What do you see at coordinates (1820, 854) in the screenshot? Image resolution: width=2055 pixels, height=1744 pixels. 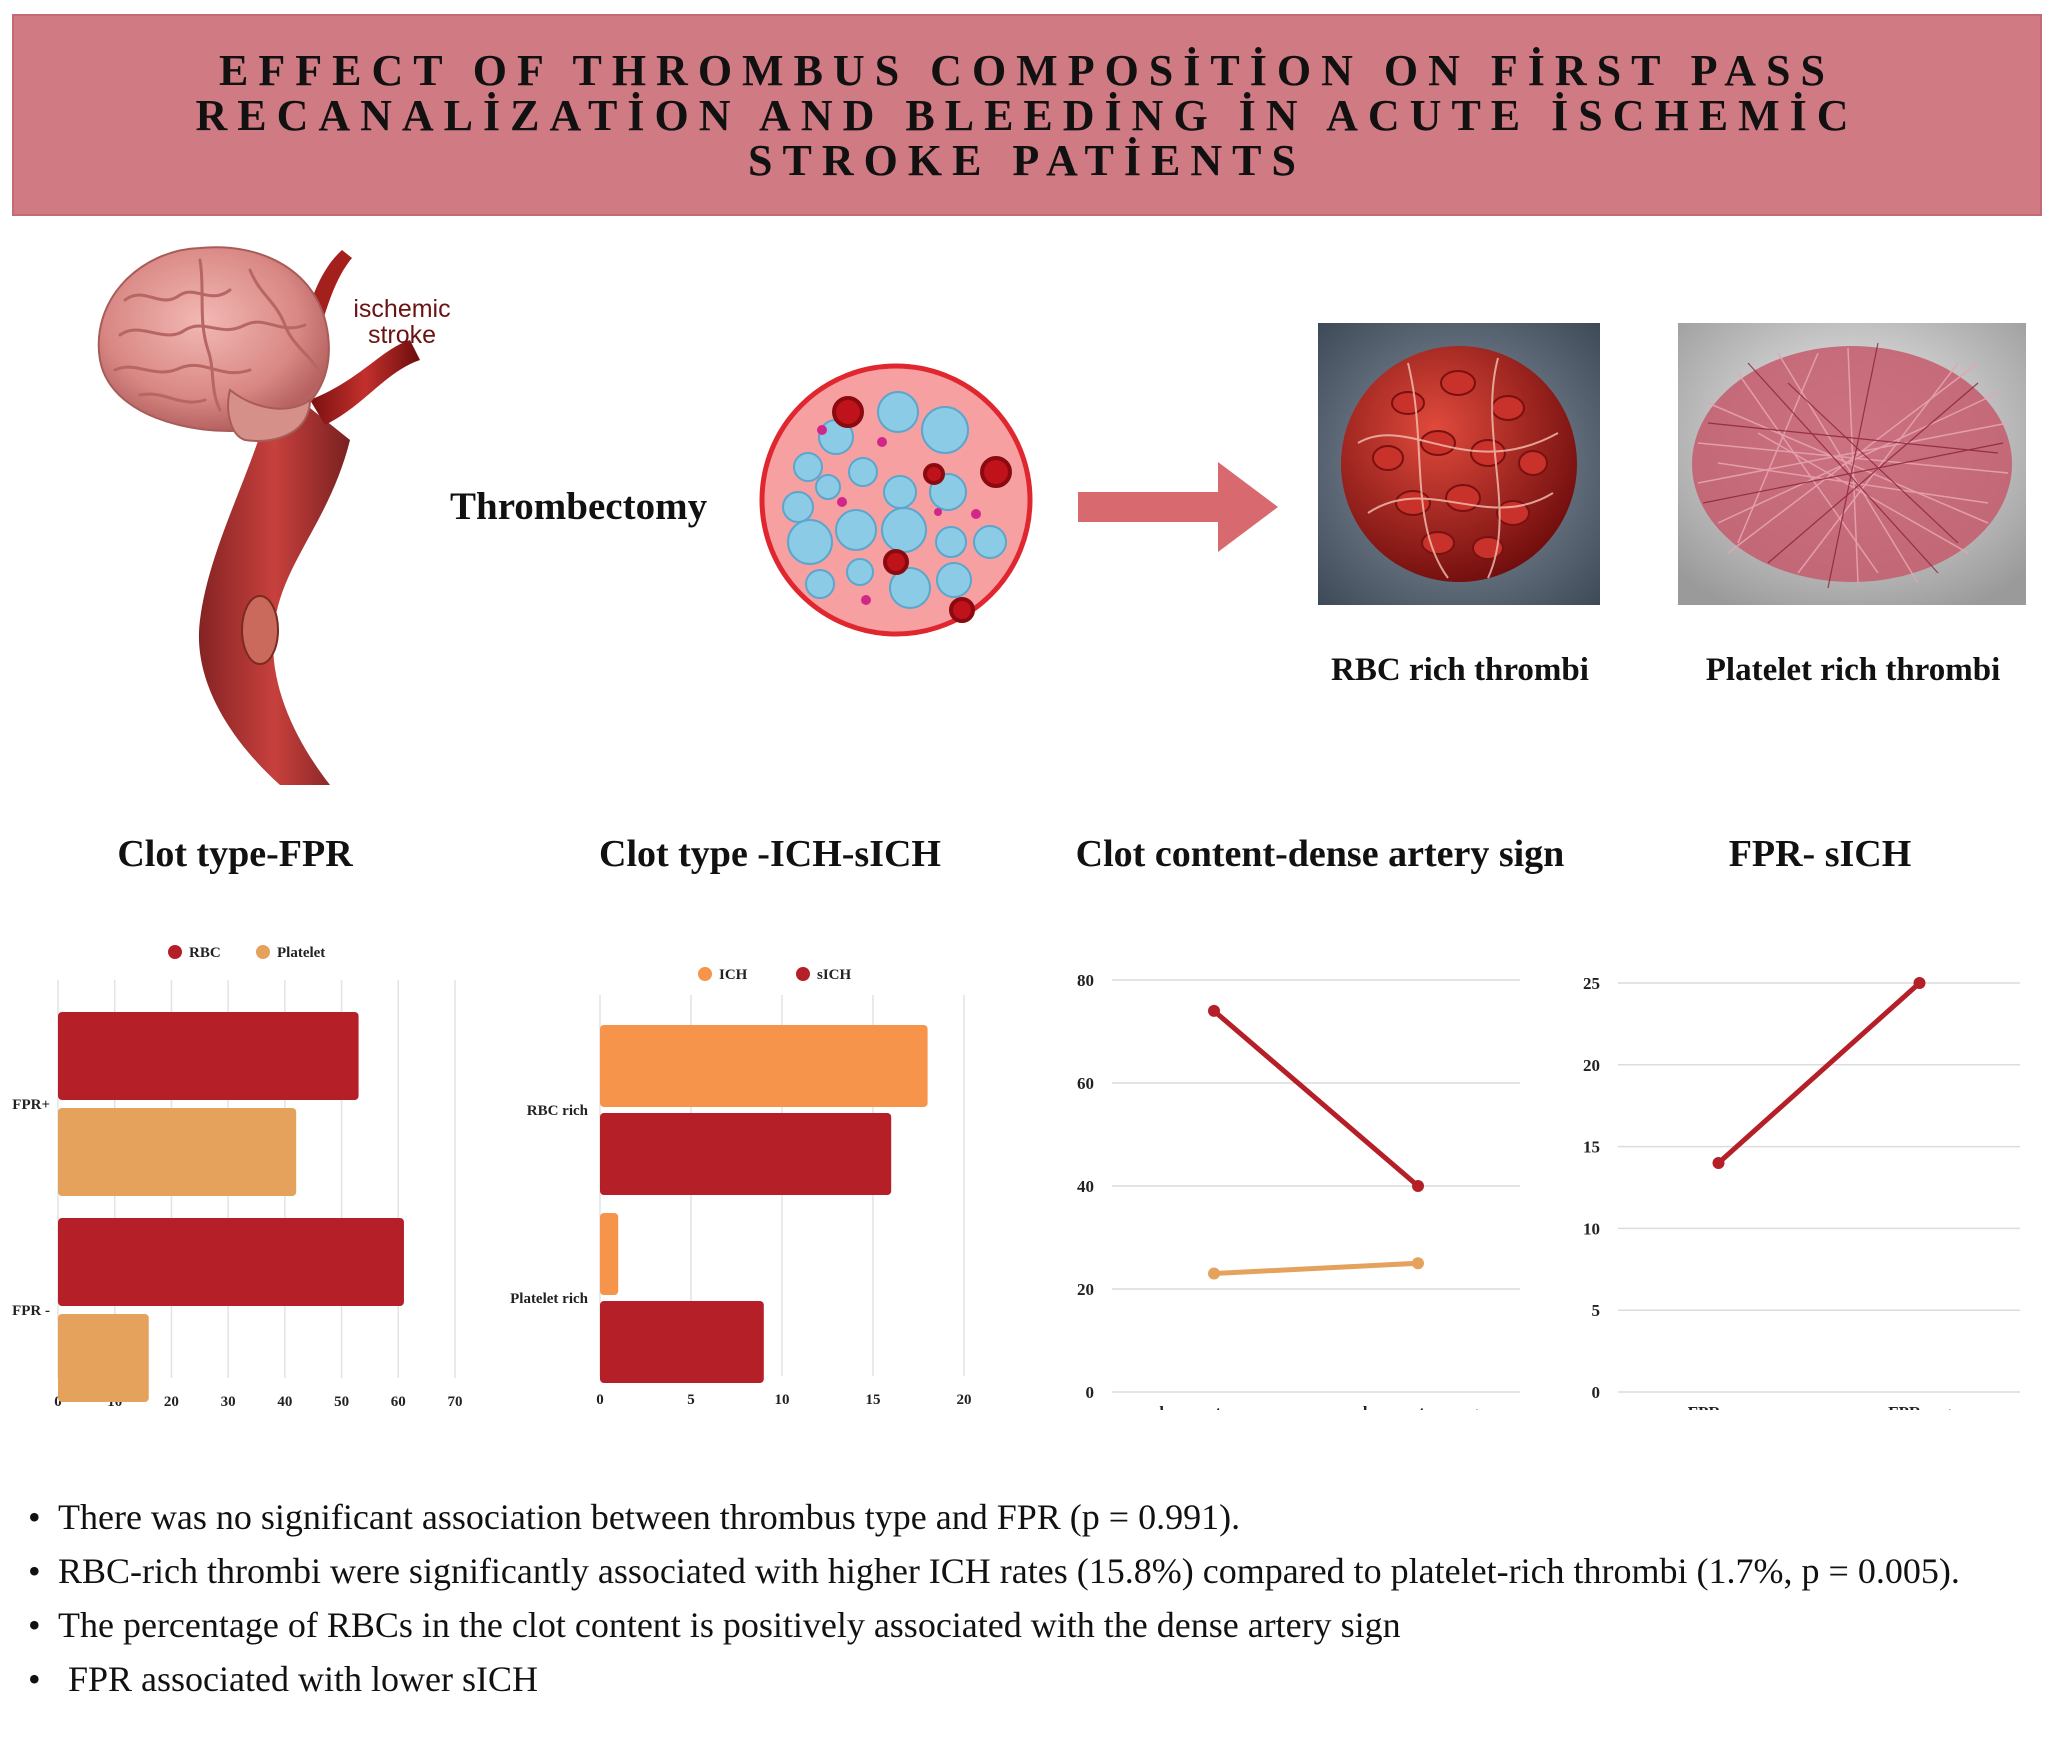 I see `chart4-title: FPR- sICH` at bounding box center [1820, 854].